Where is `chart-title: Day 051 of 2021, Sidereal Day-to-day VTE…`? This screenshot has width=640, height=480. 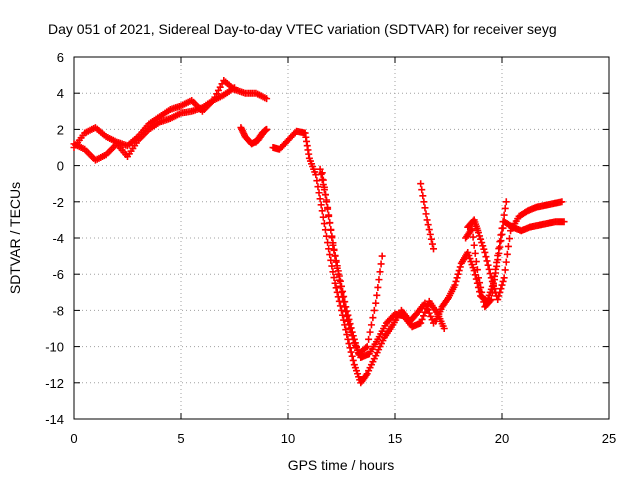
chart-title: Day 051 of 2021, Sidereal Day-to-day VTE… is located at coordinates (302, 29).